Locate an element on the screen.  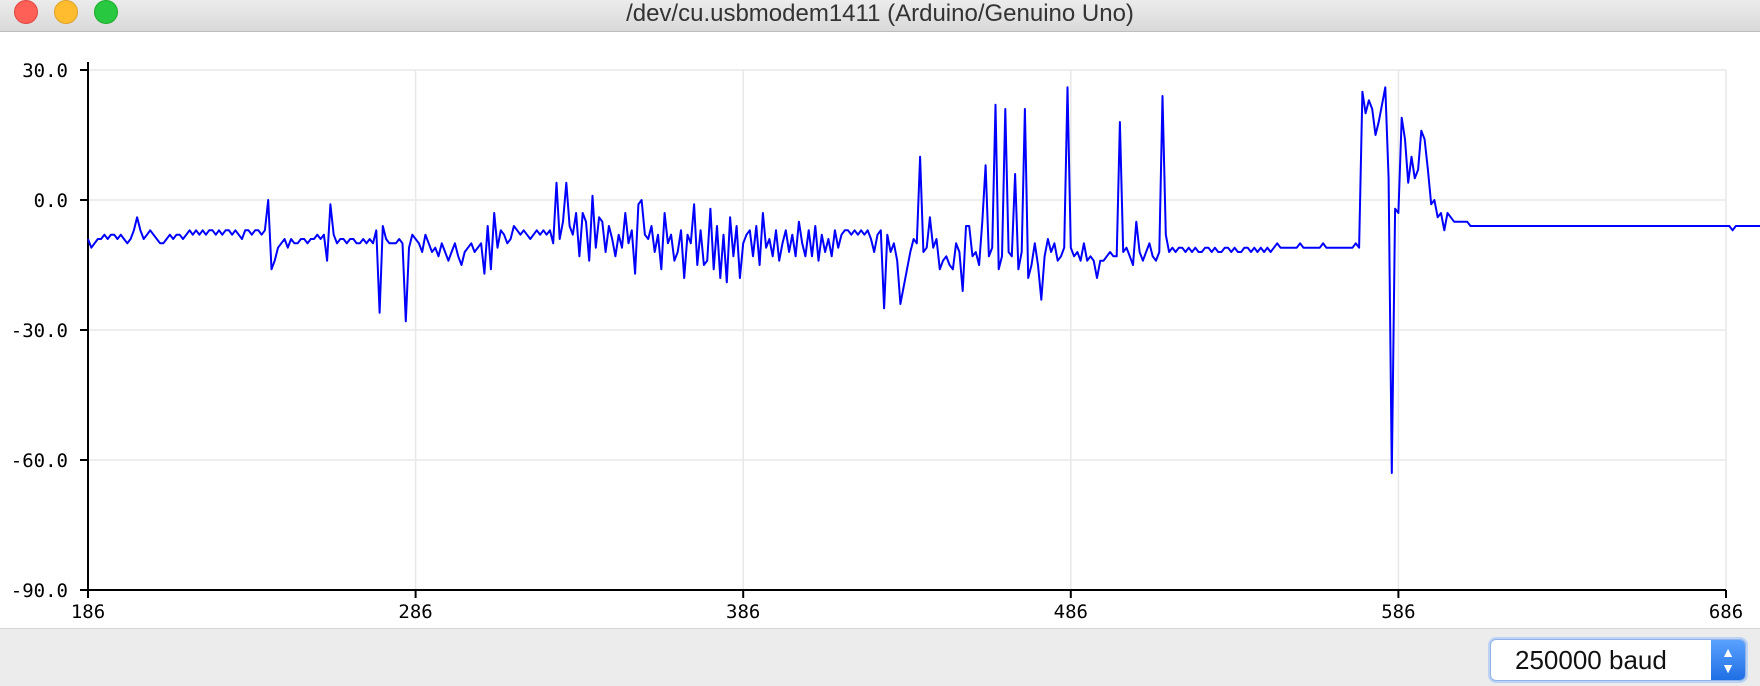
y-tick-label: 0.0 is located at coordinates (51, 201).